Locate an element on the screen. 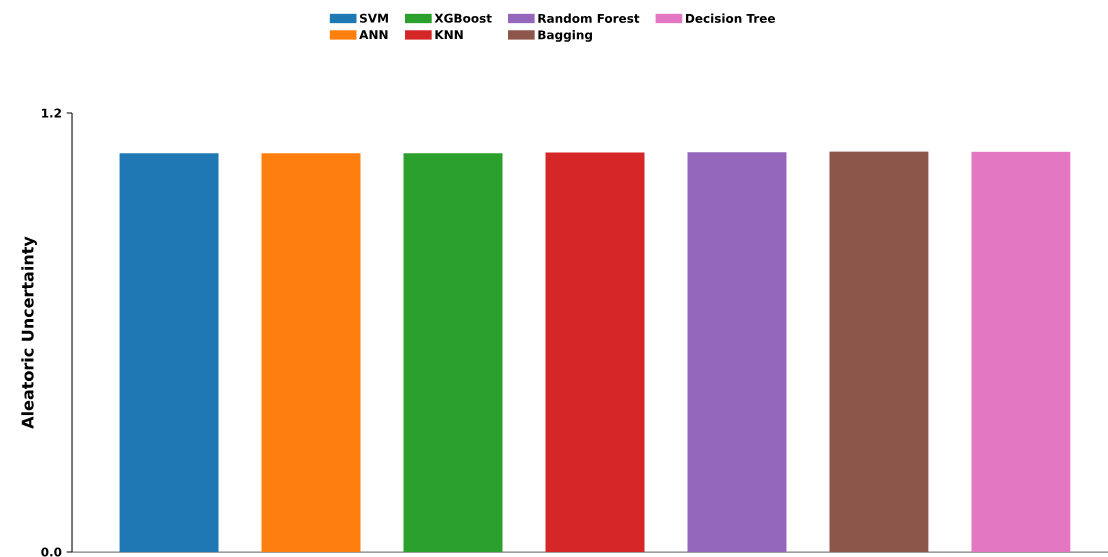  legend-label: KNN is located at coordinates (449, 34).